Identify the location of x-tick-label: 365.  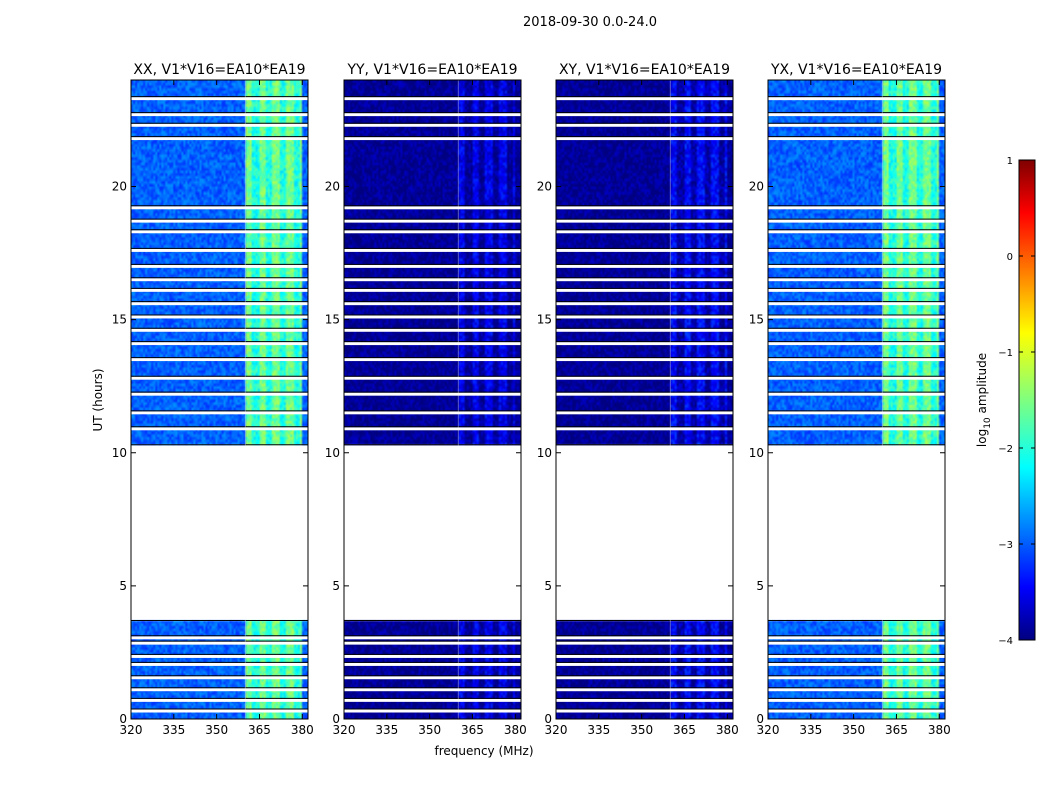
(684, 730).